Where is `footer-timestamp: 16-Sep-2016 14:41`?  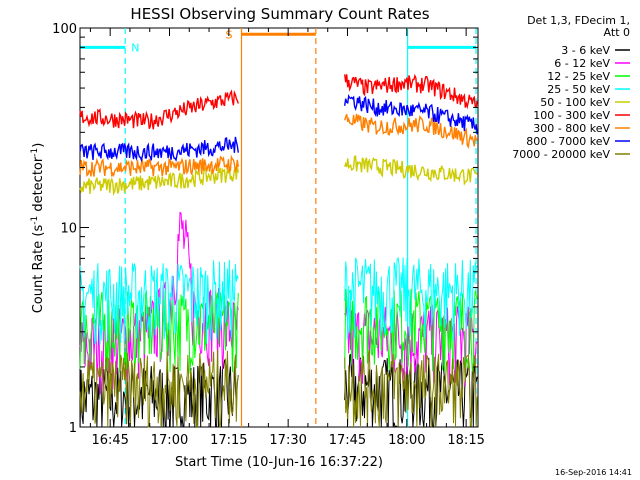 footer-timestamp: 16-Sep-2016 14:41 is located at coordinates (593, 472).